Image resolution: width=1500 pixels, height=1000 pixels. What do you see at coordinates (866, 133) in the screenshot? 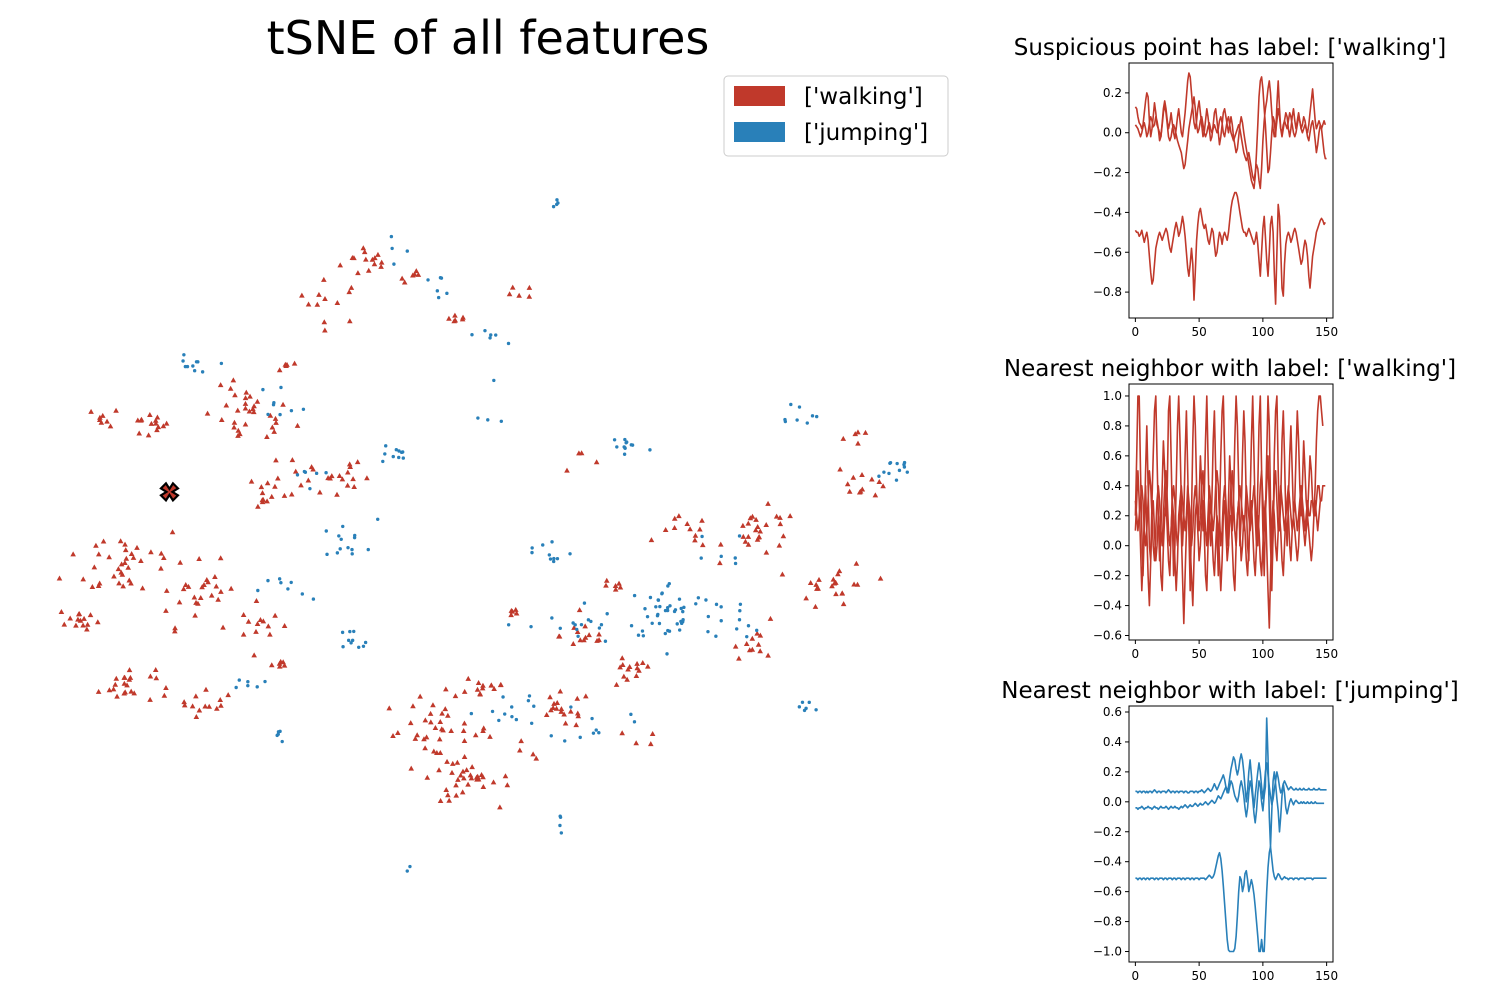
I see `legend-label-jumping: ['jumping']` at bounding box center [866, 133].